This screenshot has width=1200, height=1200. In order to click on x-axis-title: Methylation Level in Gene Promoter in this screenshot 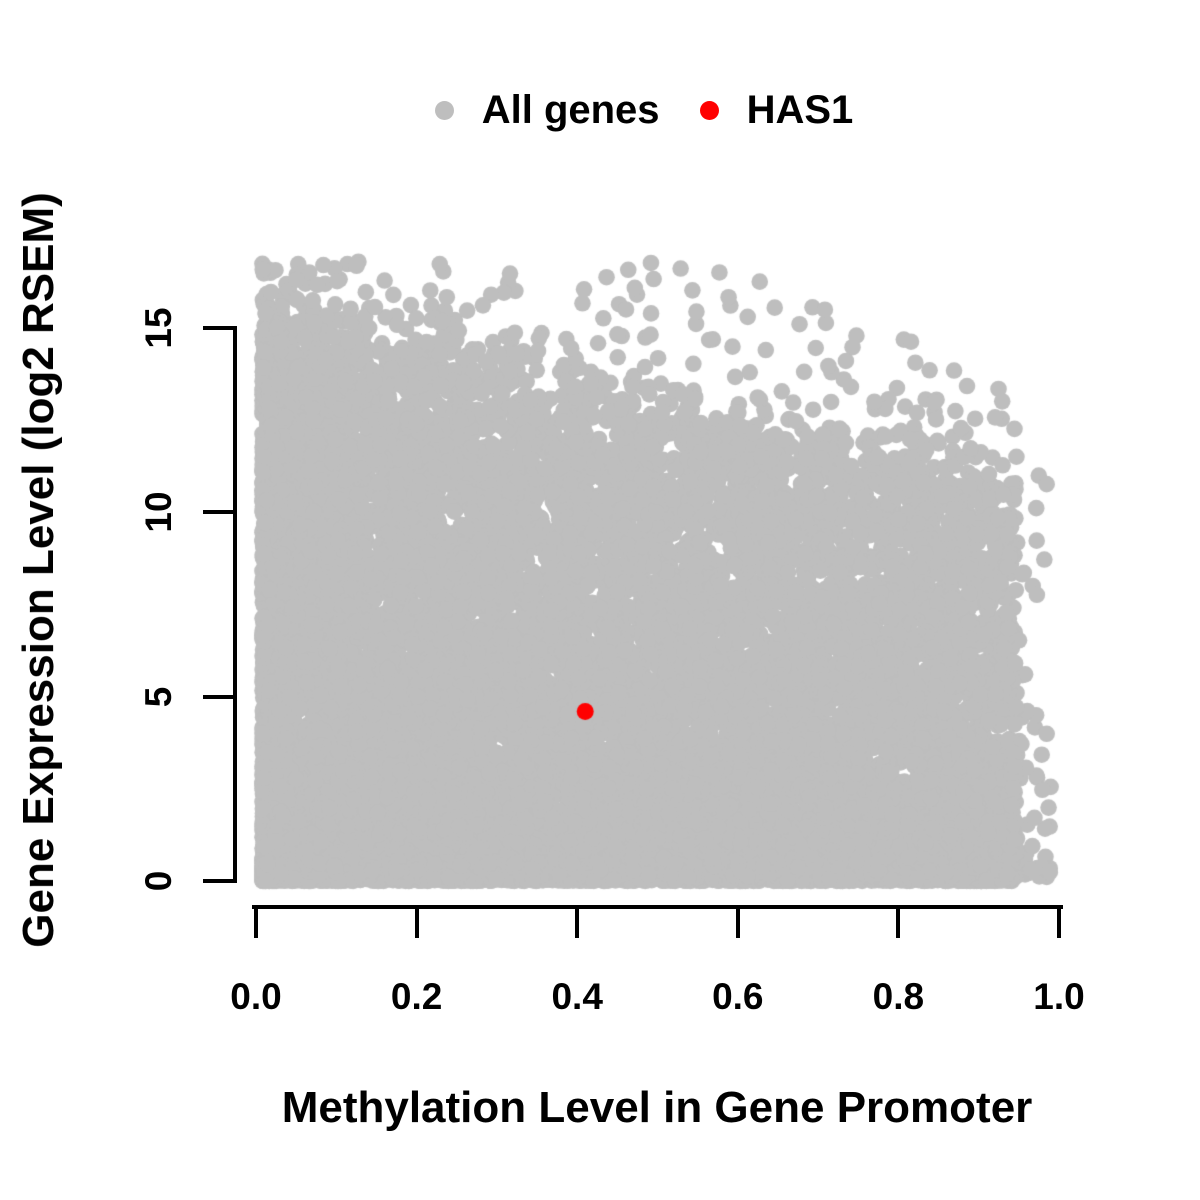, I will do `click(657, 1107)`.